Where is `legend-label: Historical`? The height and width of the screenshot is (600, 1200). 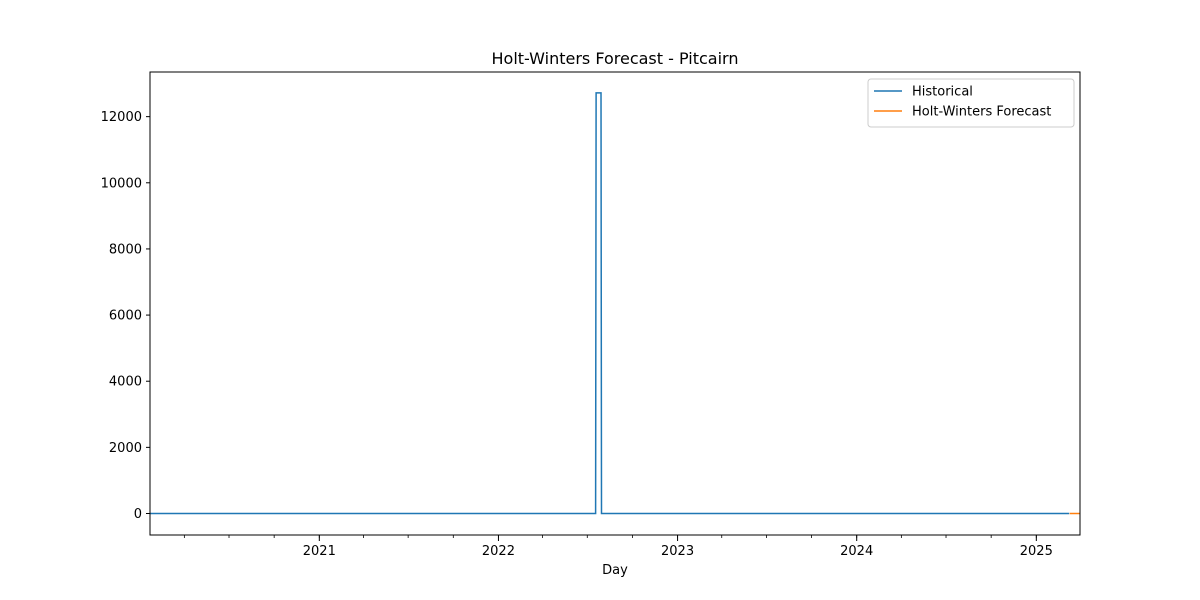
legend-label: Historical is located at coordinates (942, 92).